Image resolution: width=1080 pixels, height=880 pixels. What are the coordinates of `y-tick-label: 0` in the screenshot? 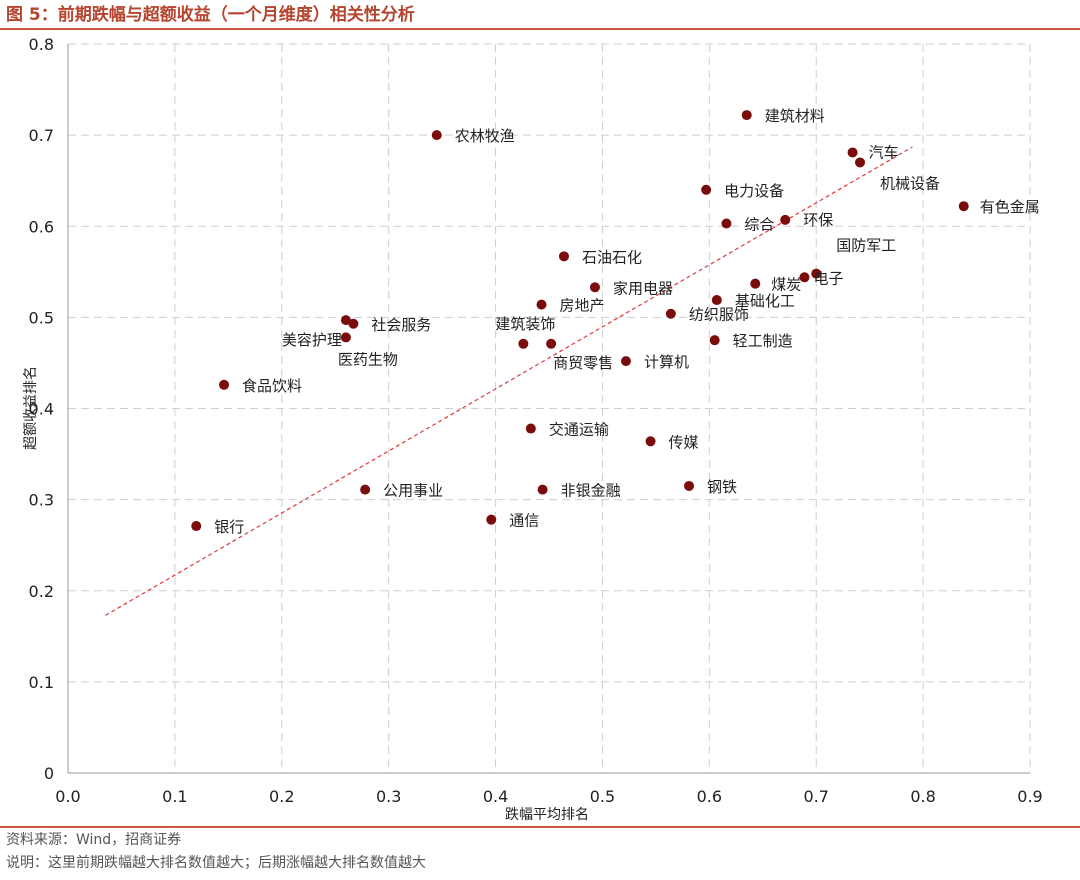 It's located at (49, 773).